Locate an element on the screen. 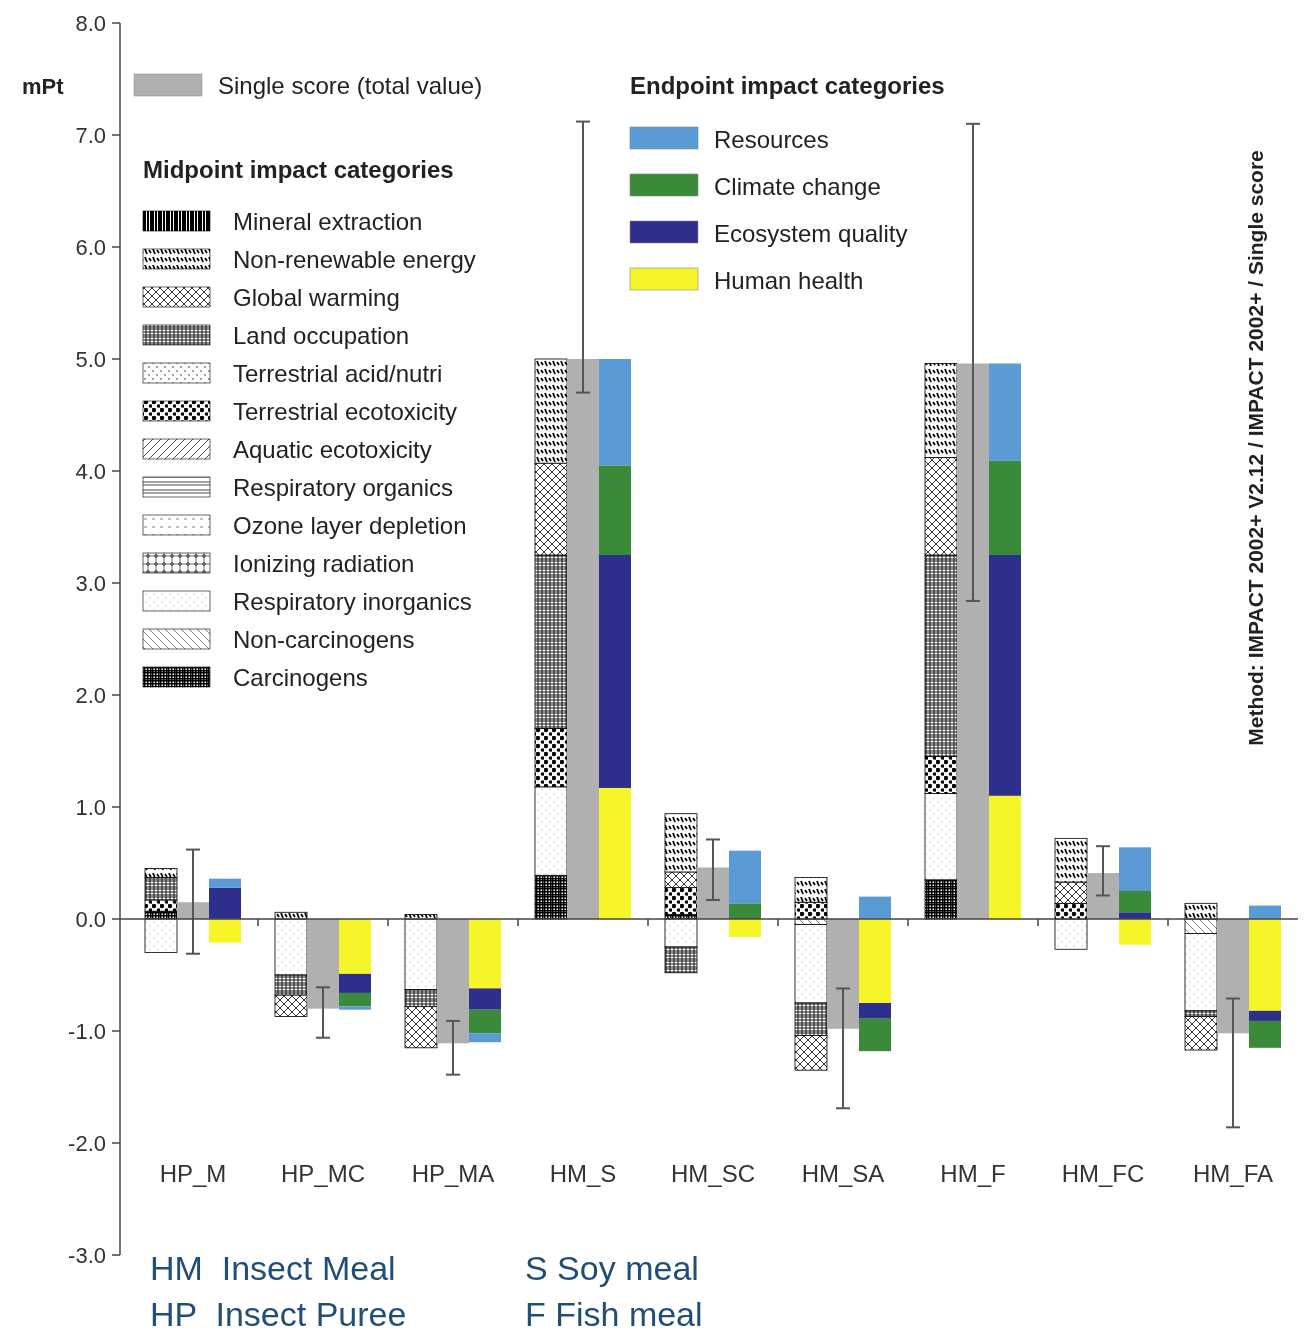 Image resolution: width=1305 pixels, height=1338 pixels. x-tick-label: HP_MA is located at coordinates (453, 1173).